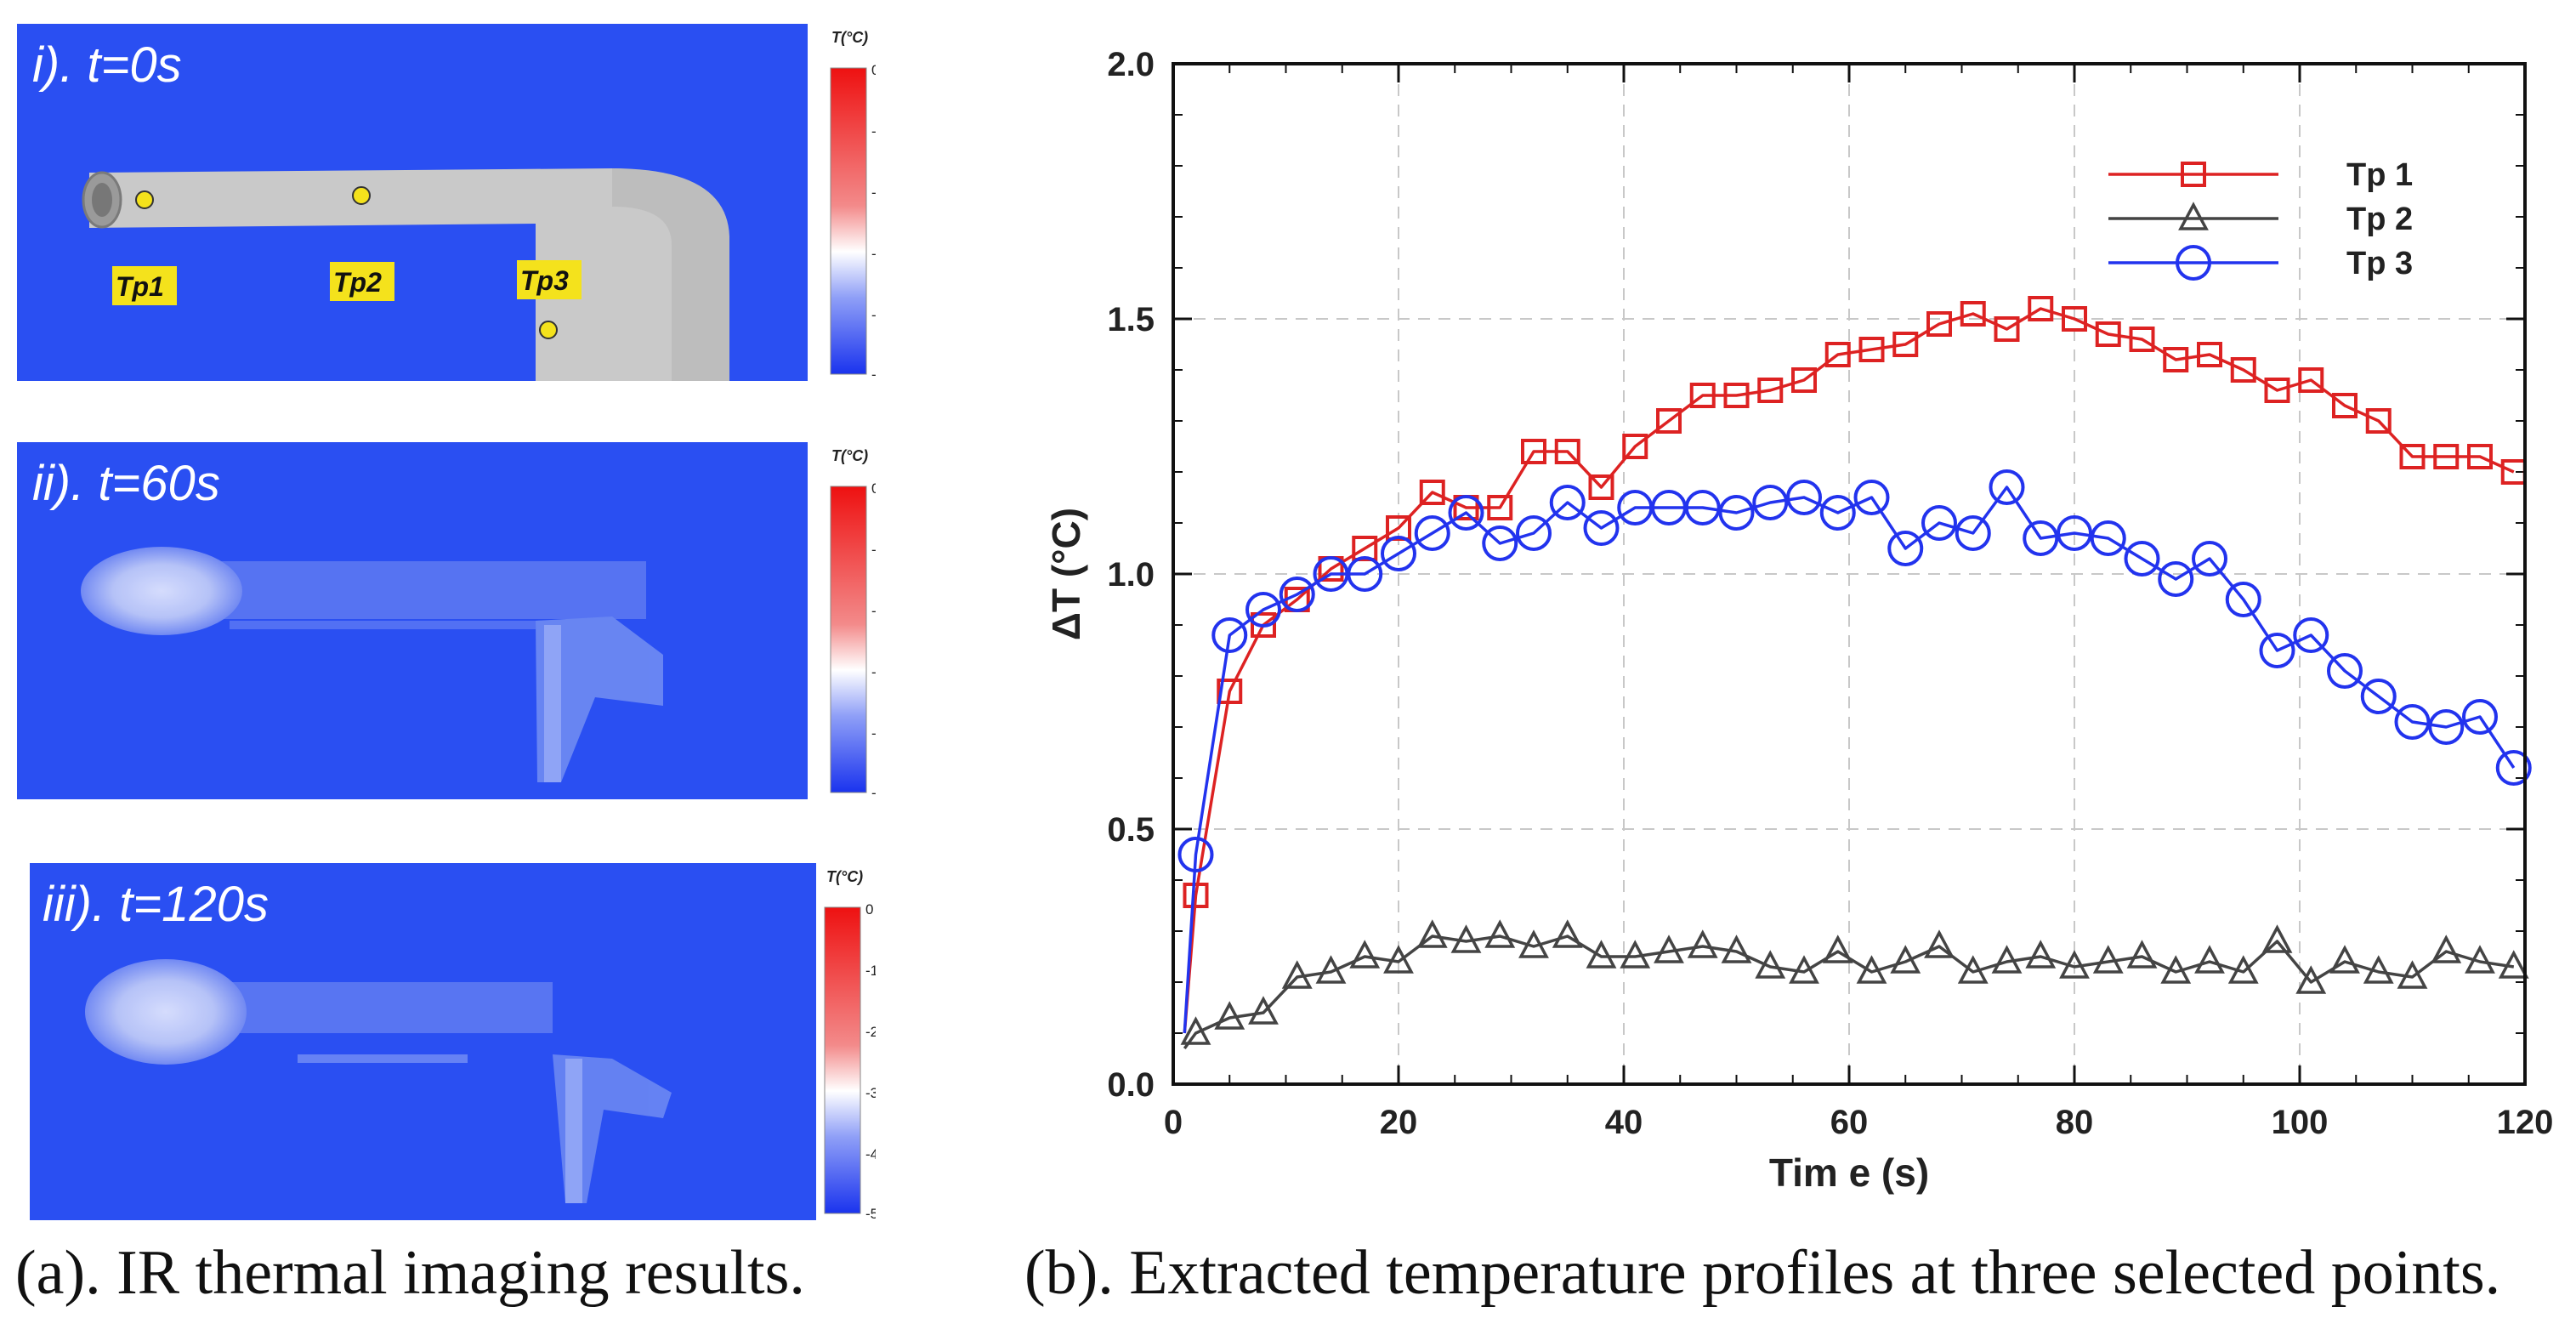 The height and width of the screenshot is (1318, 2576). I want to click on tp3-tag, so click(550, 280).